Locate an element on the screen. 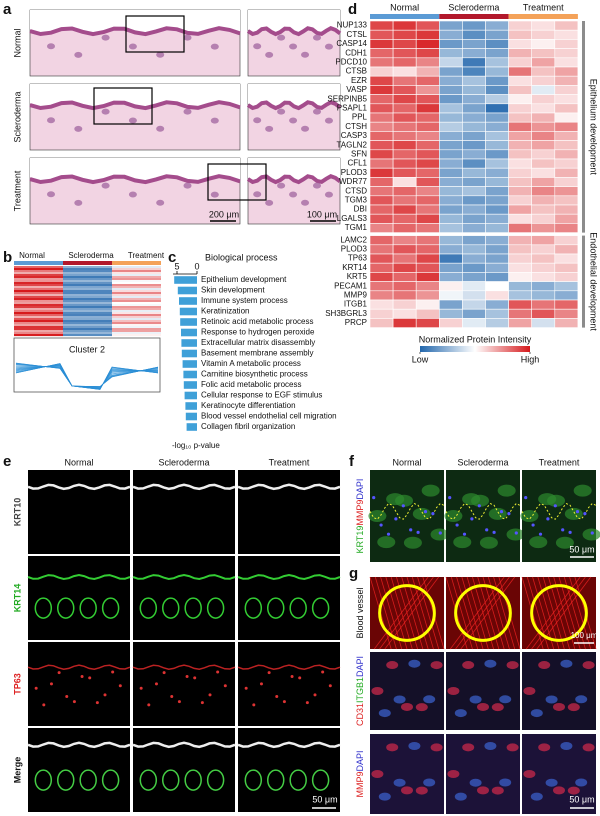 The image size is (600, 816). row-label: ITGB1 is located at coordinates (356, 304).